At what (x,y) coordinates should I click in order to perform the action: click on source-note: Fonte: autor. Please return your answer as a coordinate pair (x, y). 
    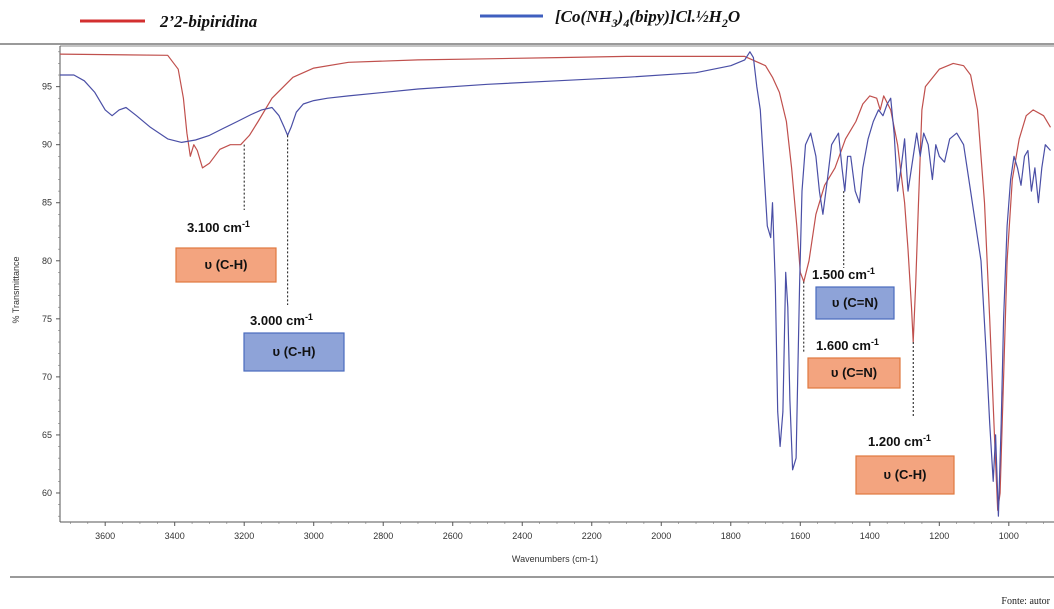
    Looking at the image, I should click on (1025, 601).